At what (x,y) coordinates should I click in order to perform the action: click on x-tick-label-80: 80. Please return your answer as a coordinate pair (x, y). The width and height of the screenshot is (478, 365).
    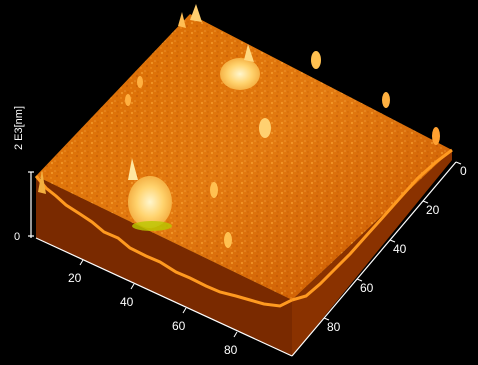
    Looking at the image, I should click on (231, 350).